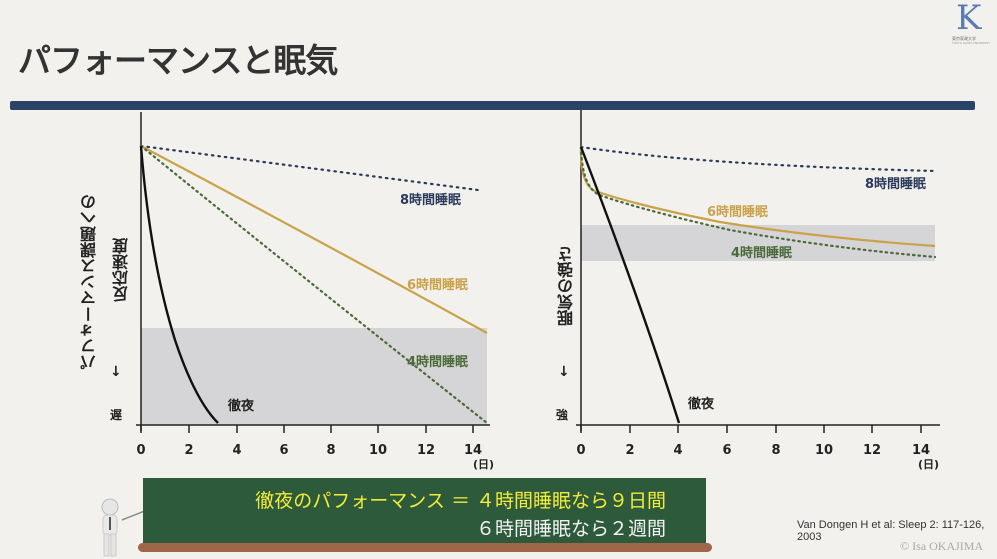 The image size is (997, 559). I want to click on left-label-6h: 6時間睡眠, so click(437, 285).